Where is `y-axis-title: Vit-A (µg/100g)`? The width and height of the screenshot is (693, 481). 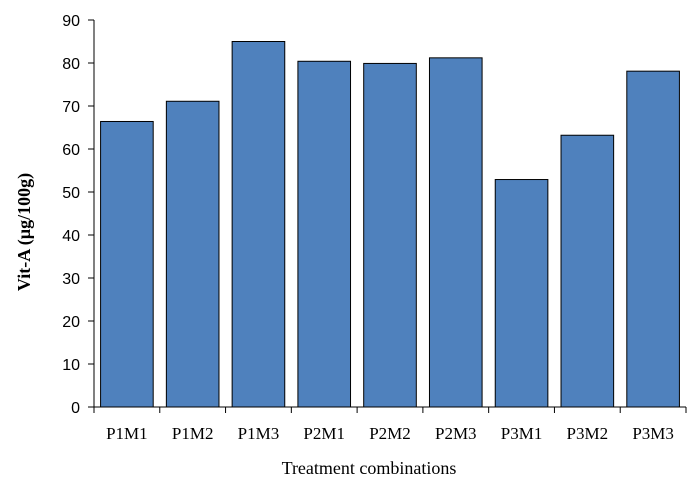 y-axis-title: Vit-A (µg/100g) is located at coordinates (24, 232).